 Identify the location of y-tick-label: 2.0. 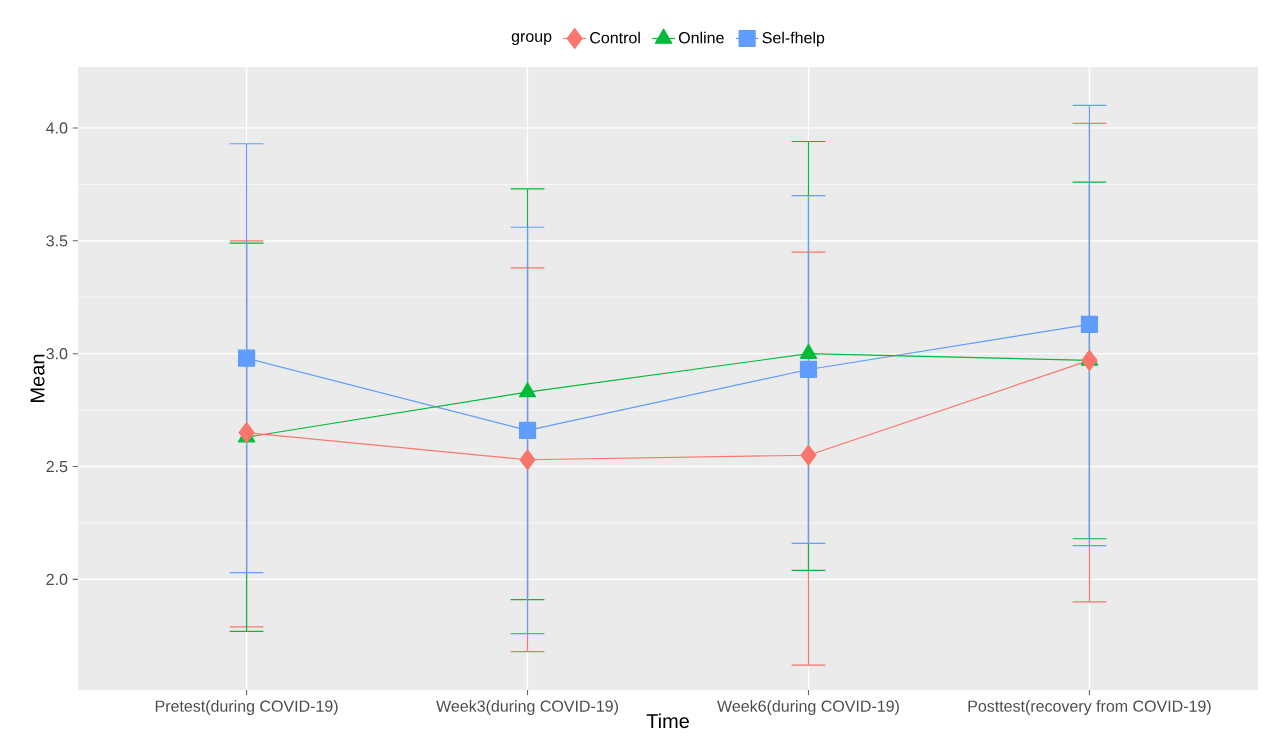
(57, 579).